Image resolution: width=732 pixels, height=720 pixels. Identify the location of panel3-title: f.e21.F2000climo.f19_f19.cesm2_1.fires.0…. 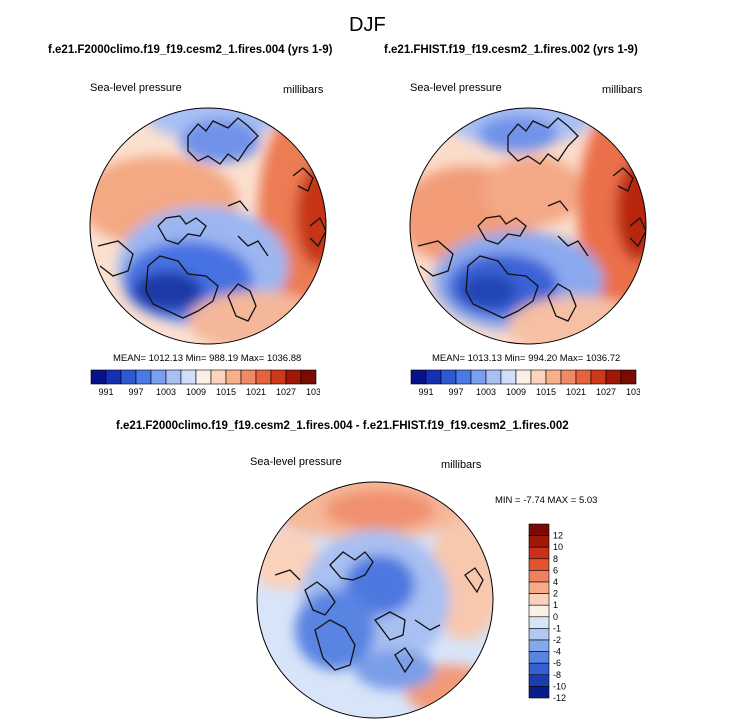
(342, 426).